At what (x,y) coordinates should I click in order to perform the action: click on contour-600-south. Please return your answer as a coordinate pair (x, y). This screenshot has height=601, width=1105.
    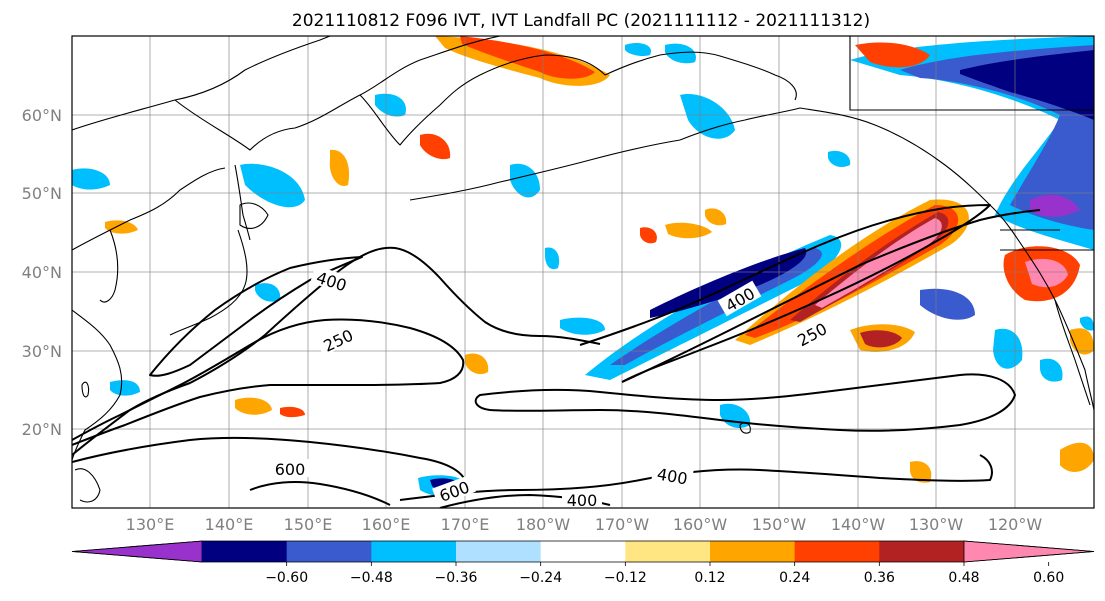
    Looking at the image, I should click on (320, 493).